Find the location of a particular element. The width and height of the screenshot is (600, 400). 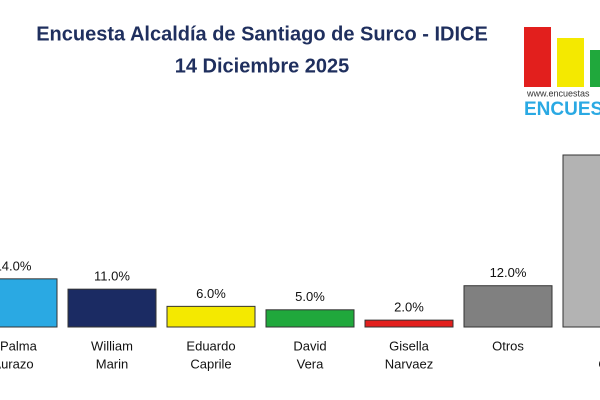

value-label: 2.0% is located at coordinates (409, 307).